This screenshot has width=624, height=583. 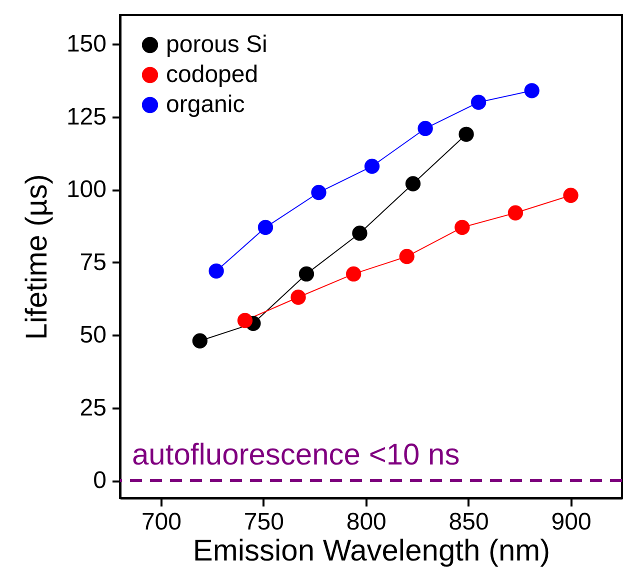 I want to click on x-tick-label: 750, so click(x=264, y=522).